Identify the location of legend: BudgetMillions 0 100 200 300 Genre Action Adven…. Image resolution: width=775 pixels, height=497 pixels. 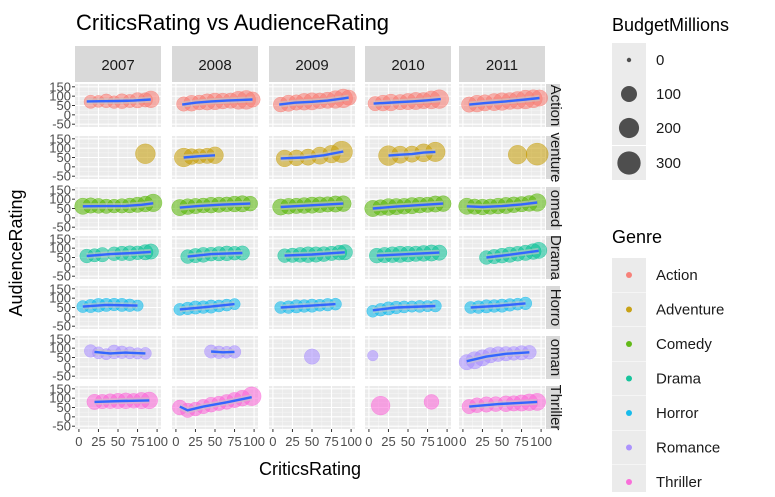
(670, 256).